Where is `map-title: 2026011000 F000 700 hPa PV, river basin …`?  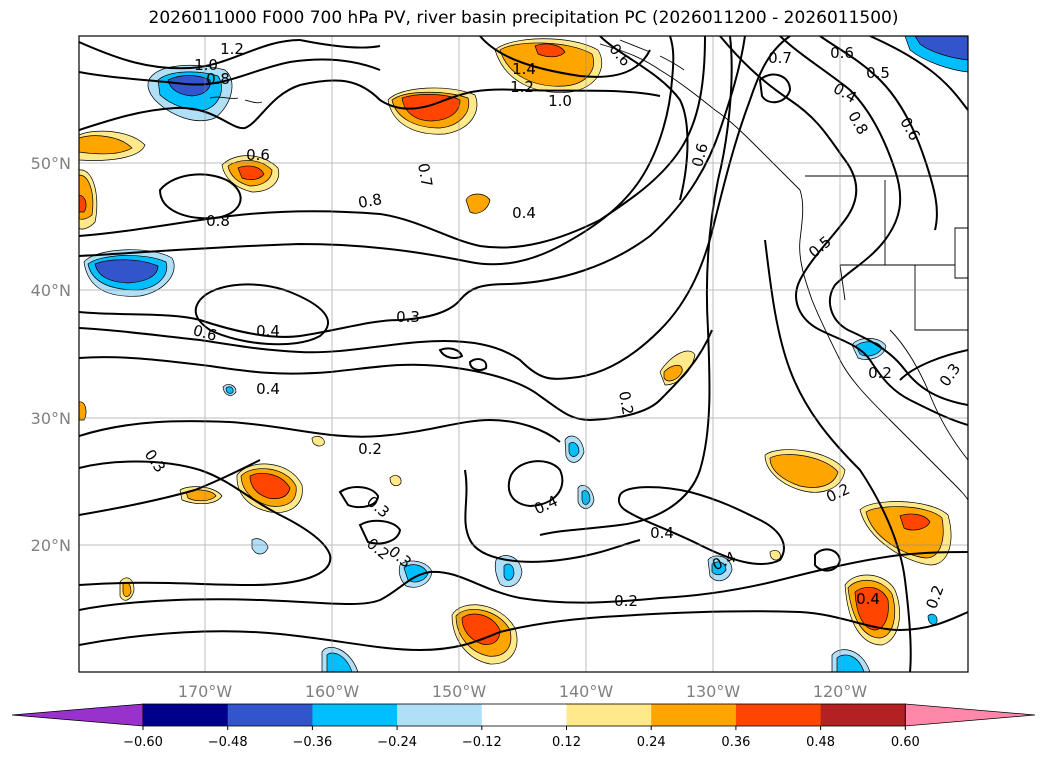
map-title: 2026011000 F000 700 hPa PV, river basin … is located at coordinates (523, 18).